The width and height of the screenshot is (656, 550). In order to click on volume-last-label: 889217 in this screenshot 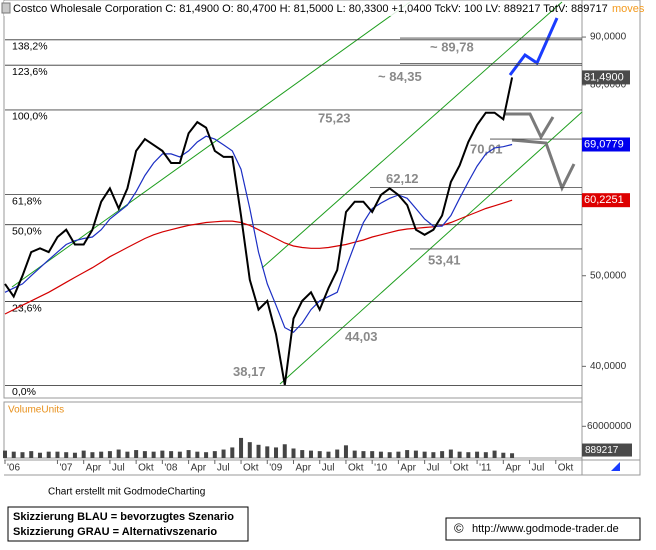, I will do `click(602, 450)`.